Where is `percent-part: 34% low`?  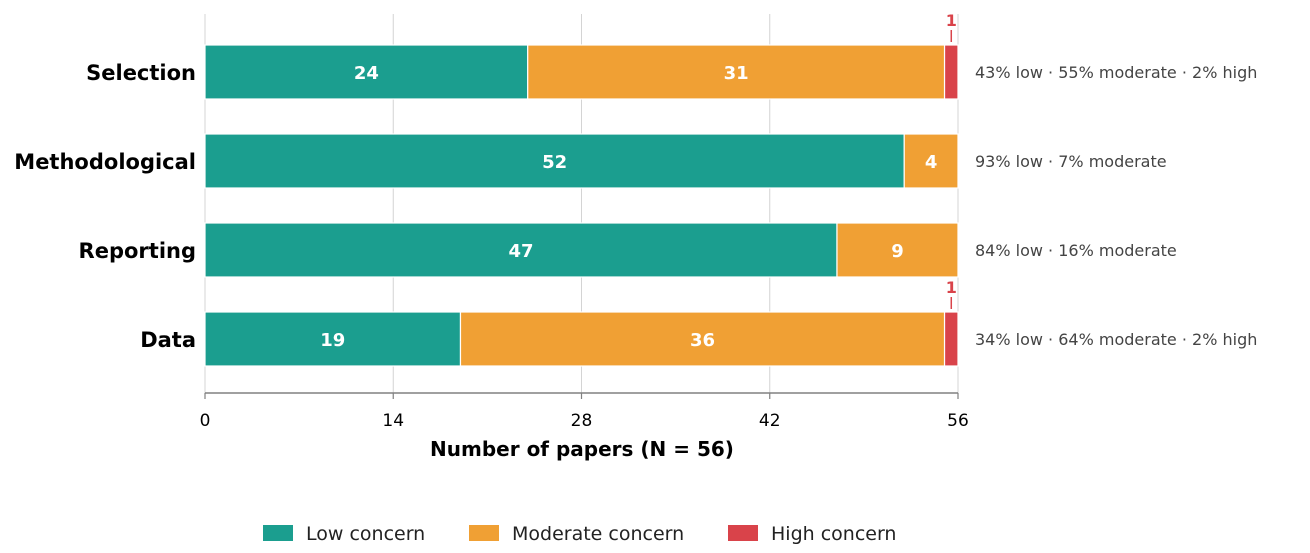 percent-part: 34% low is located at coordinates (1009, 339).